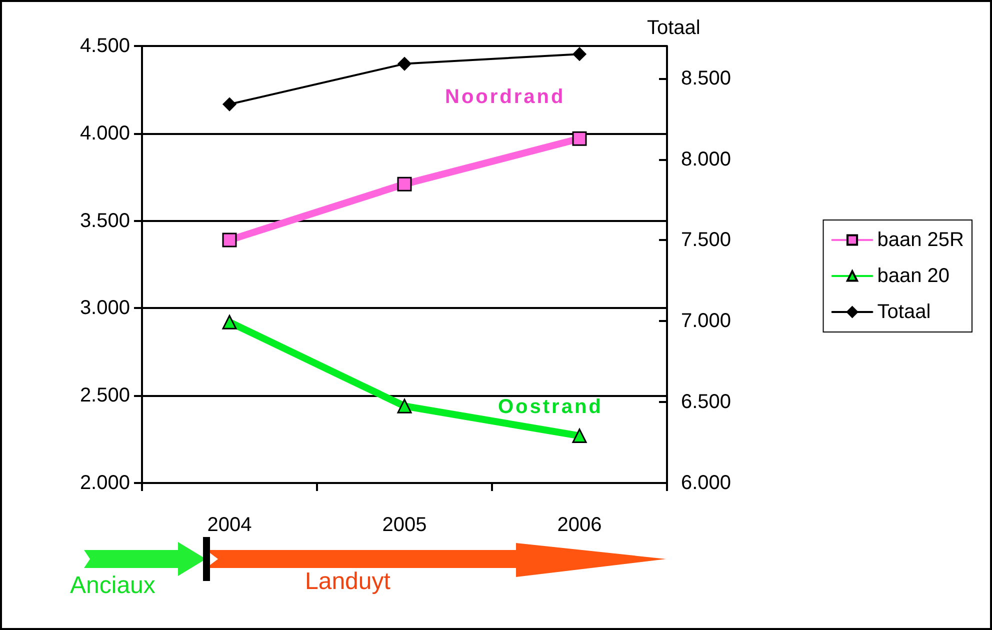 Image resolution: width=992 pixels, height=630 pixels. Describe the element at coordinates (706, 159) in the screenshot. I see `y2-tick-label: 8.000` at that location.